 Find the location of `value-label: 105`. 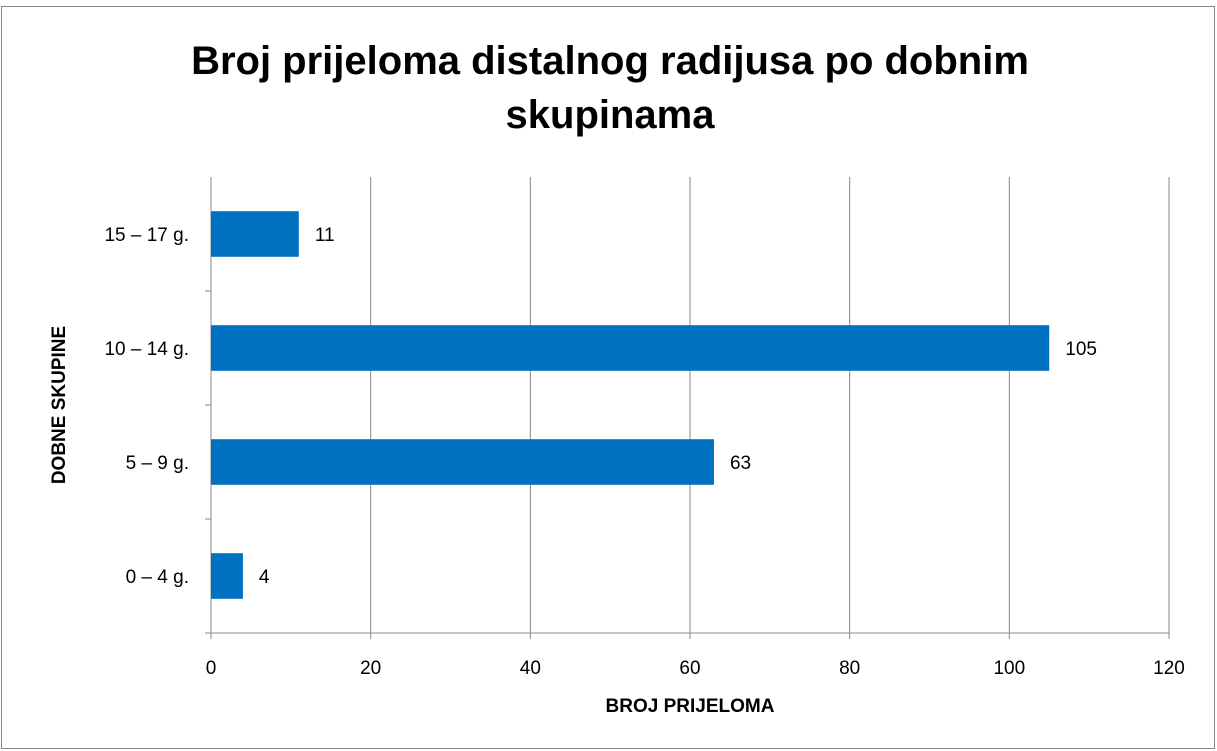

value-label: 105 is located at coordinates (1081, 349).